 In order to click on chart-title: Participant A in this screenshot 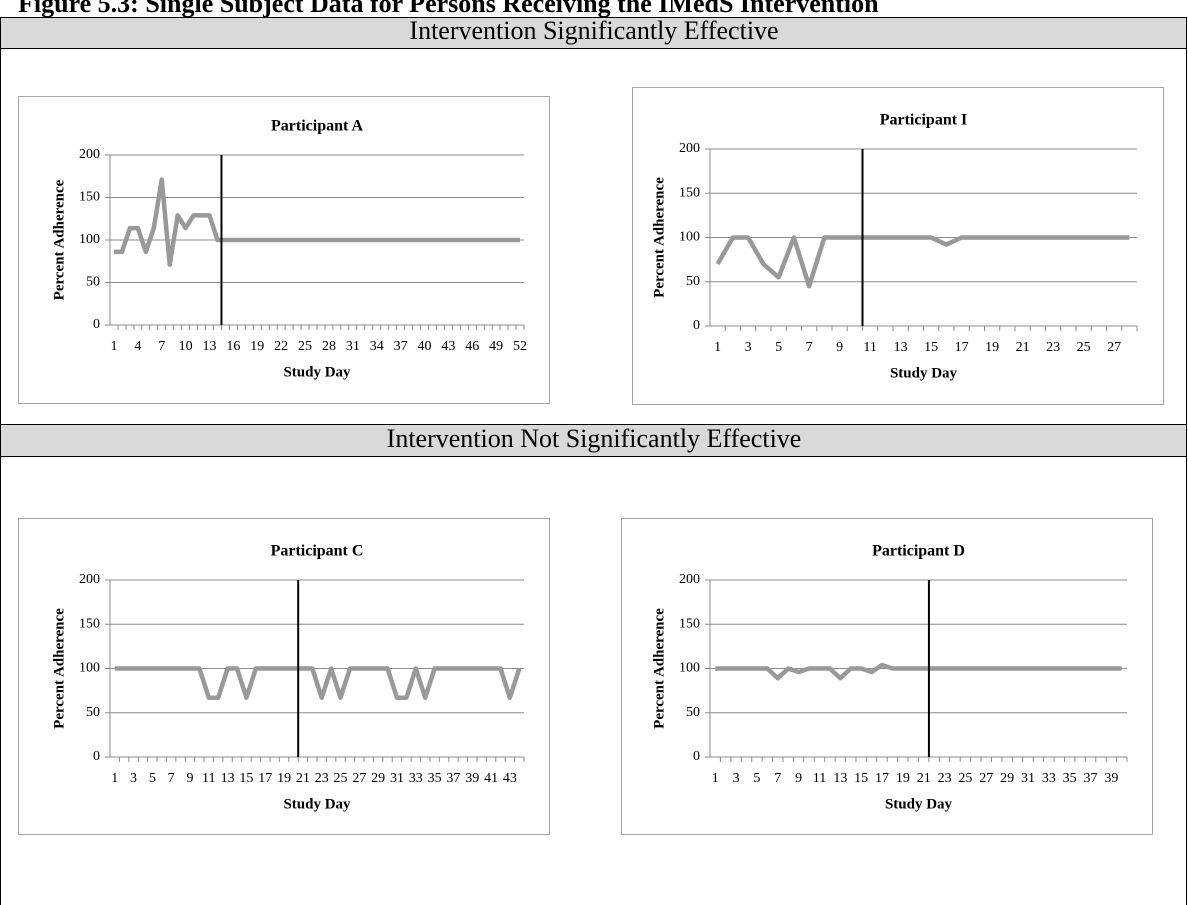, I will do `click(317, 126)`.